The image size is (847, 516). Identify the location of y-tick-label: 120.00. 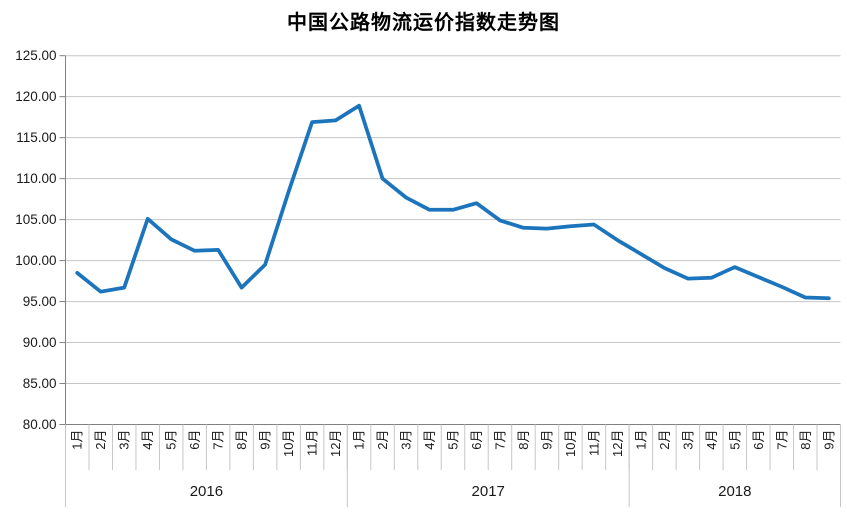
(35, 96).